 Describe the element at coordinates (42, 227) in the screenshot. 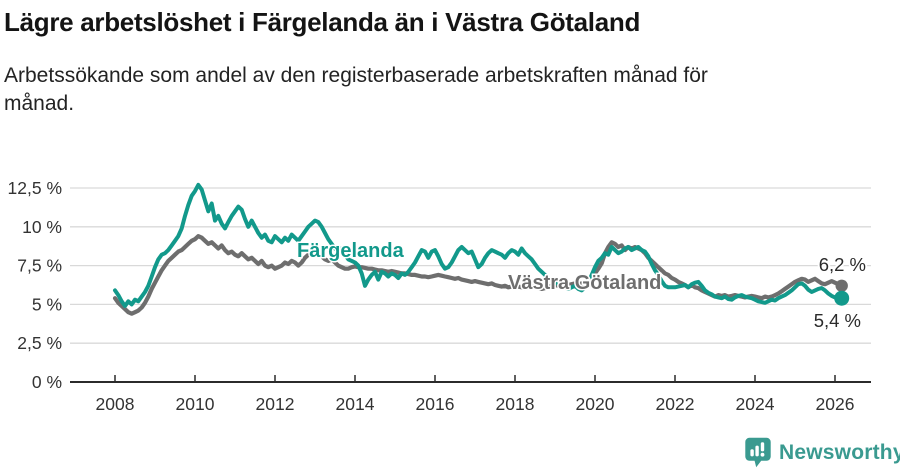

I see `y-axis-tick-label: 10 %` at that location.